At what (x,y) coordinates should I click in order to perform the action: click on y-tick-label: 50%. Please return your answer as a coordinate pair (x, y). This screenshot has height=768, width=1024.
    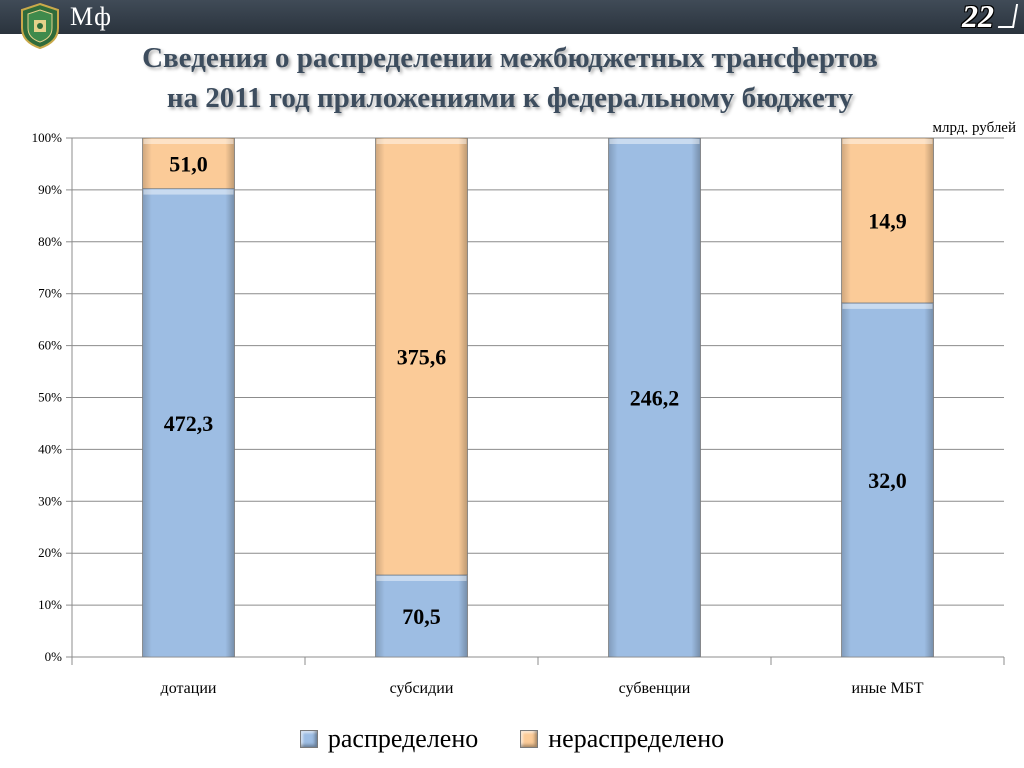
    Looking at the image, I should click on (50, 397).